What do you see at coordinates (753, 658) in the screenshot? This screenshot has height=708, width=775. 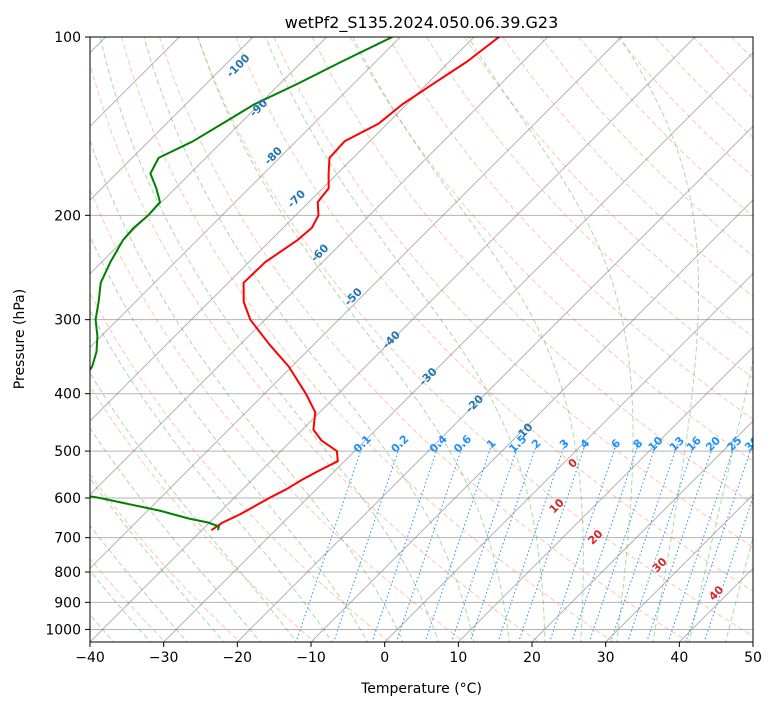 I see `x-tick-label: 50` at bounding box center [753, 658].